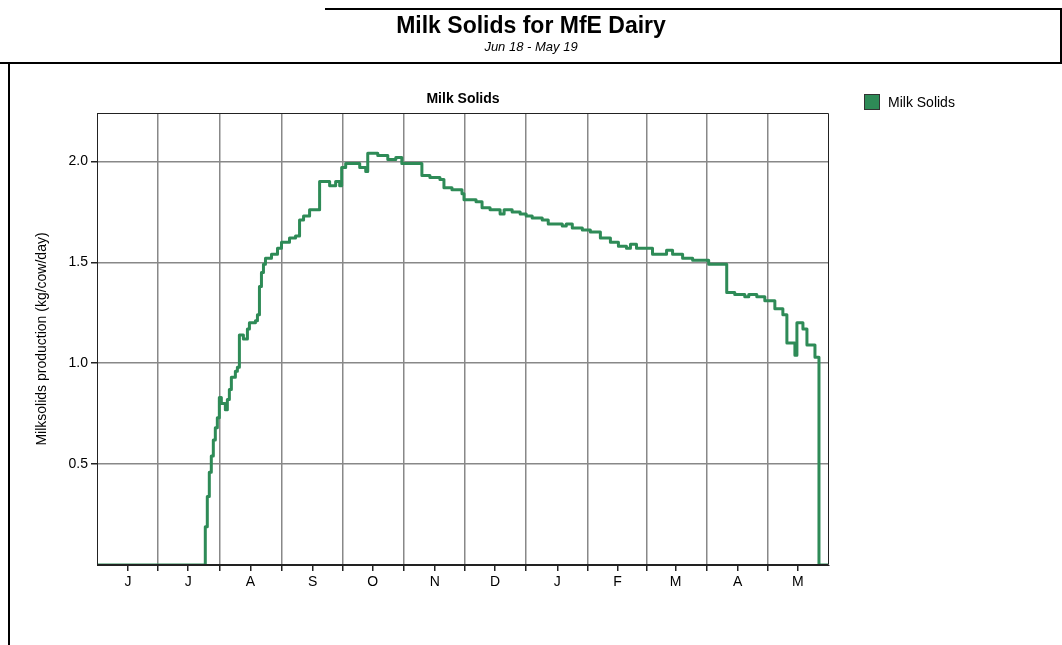 Image resolution: width=1062 pixels, height=645 pixels. What do you see at coordinates (495, 581) in the screenshot?
I see `x-tick-label: D` at bounding box center [495, 581].